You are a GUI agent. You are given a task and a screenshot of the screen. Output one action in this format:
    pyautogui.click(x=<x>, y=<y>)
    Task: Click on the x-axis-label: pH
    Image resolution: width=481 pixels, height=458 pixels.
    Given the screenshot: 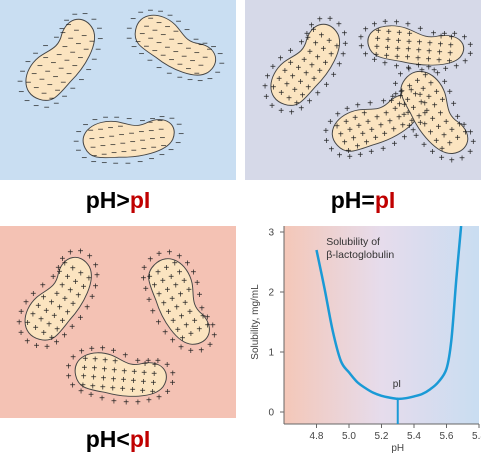 What is the action you would take?
    pyautogui.click(x=397, y=448)
    